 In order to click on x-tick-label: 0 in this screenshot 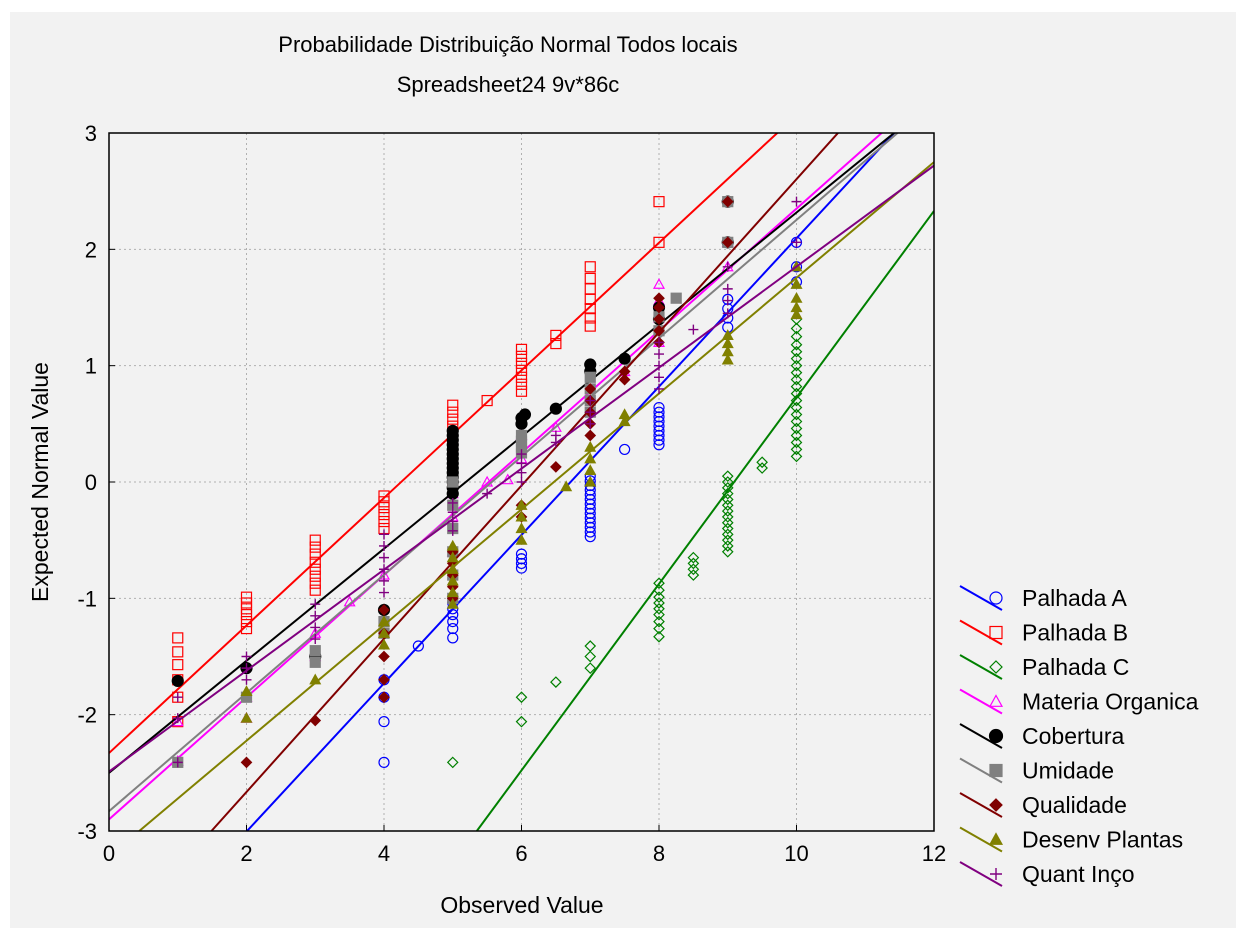, I will do `click(109, 853)`.